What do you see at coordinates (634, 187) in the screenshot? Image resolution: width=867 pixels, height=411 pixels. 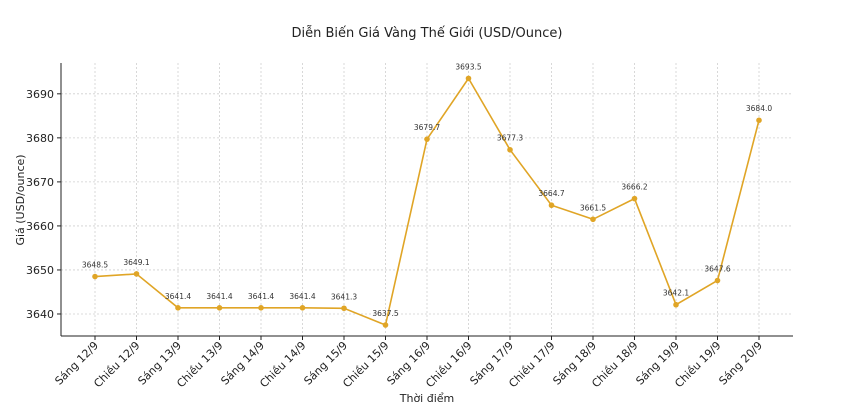 I see `data-label-13: 3666.2` at bounding box center [634, 187].